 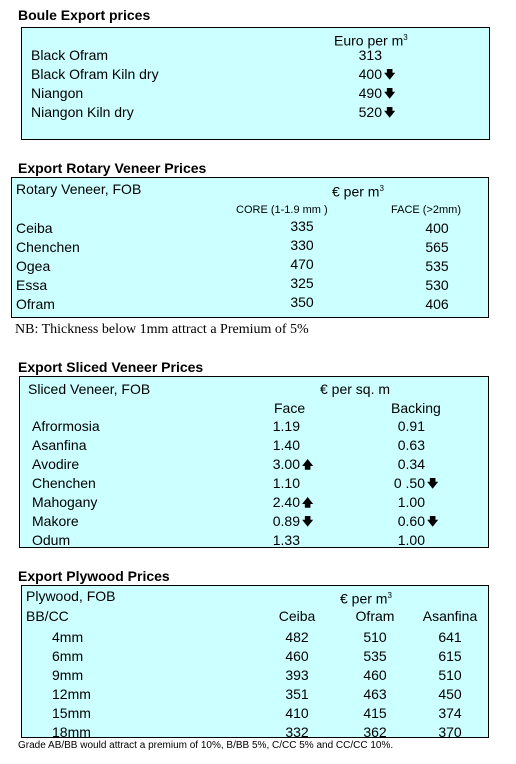 What do you see at coordinates (302, 245) in the screenshot?
I see `rotary-row-core: 330` at bounding box center [302, 245].